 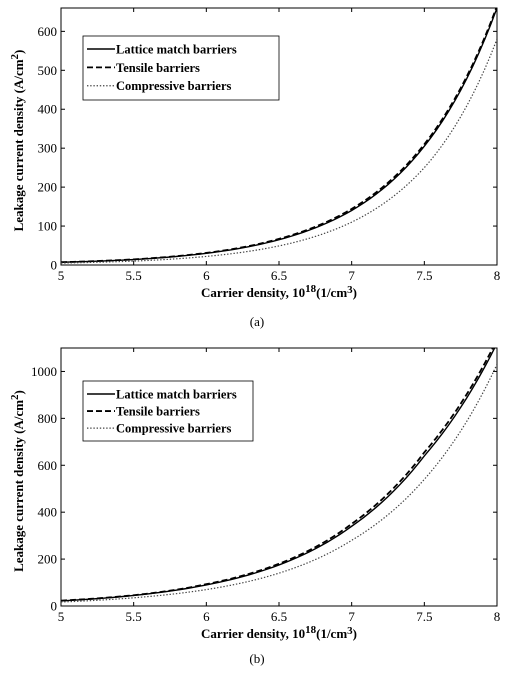 I want to click on y-tick-label: 800, so click(x=48, y=418).